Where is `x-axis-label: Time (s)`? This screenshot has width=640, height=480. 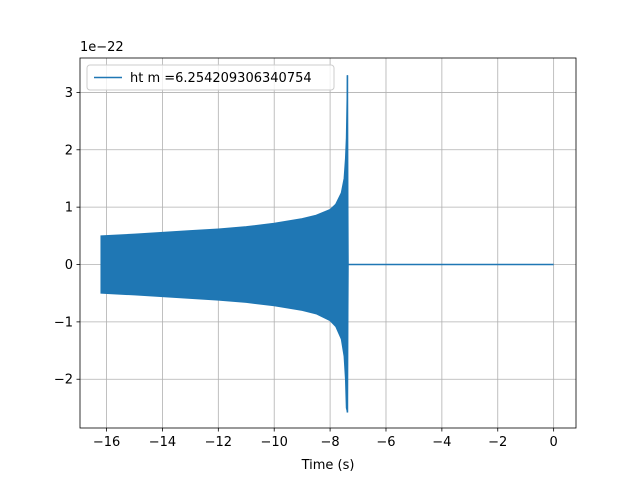
x-axis-label: Time (s) is located at coordinates (328, 465).